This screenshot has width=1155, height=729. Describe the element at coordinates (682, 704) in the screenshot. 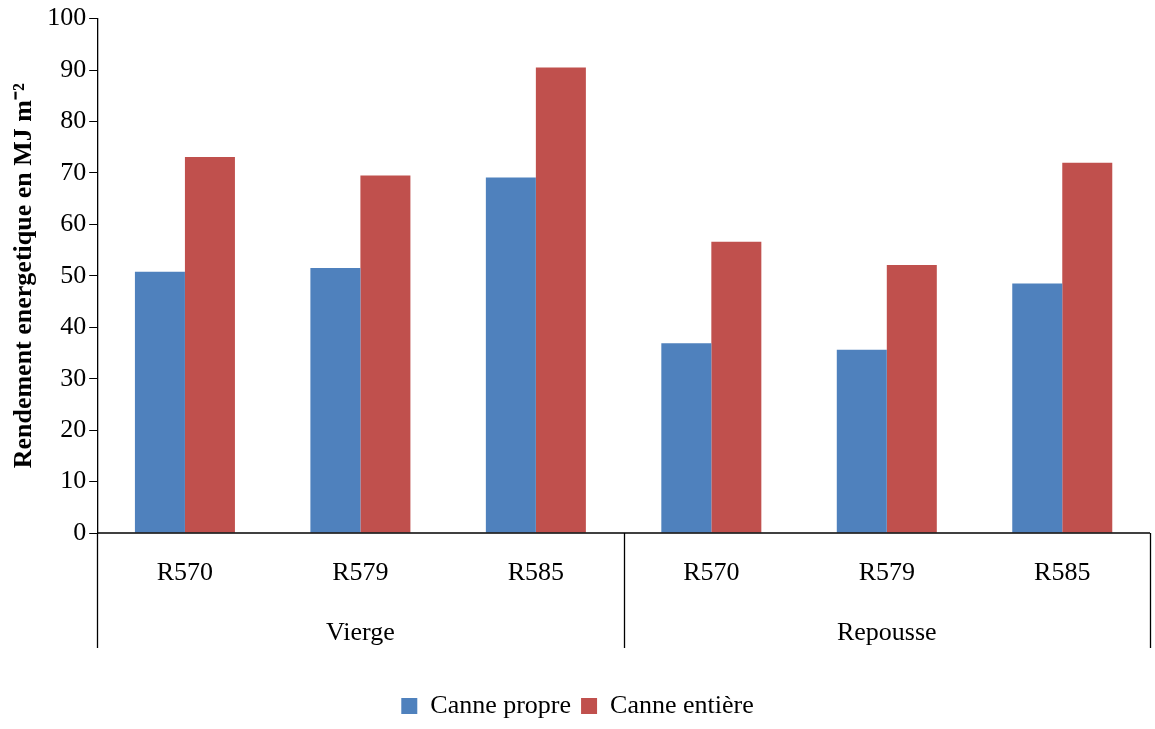

I see `legend-label: Canne entière` at that location.